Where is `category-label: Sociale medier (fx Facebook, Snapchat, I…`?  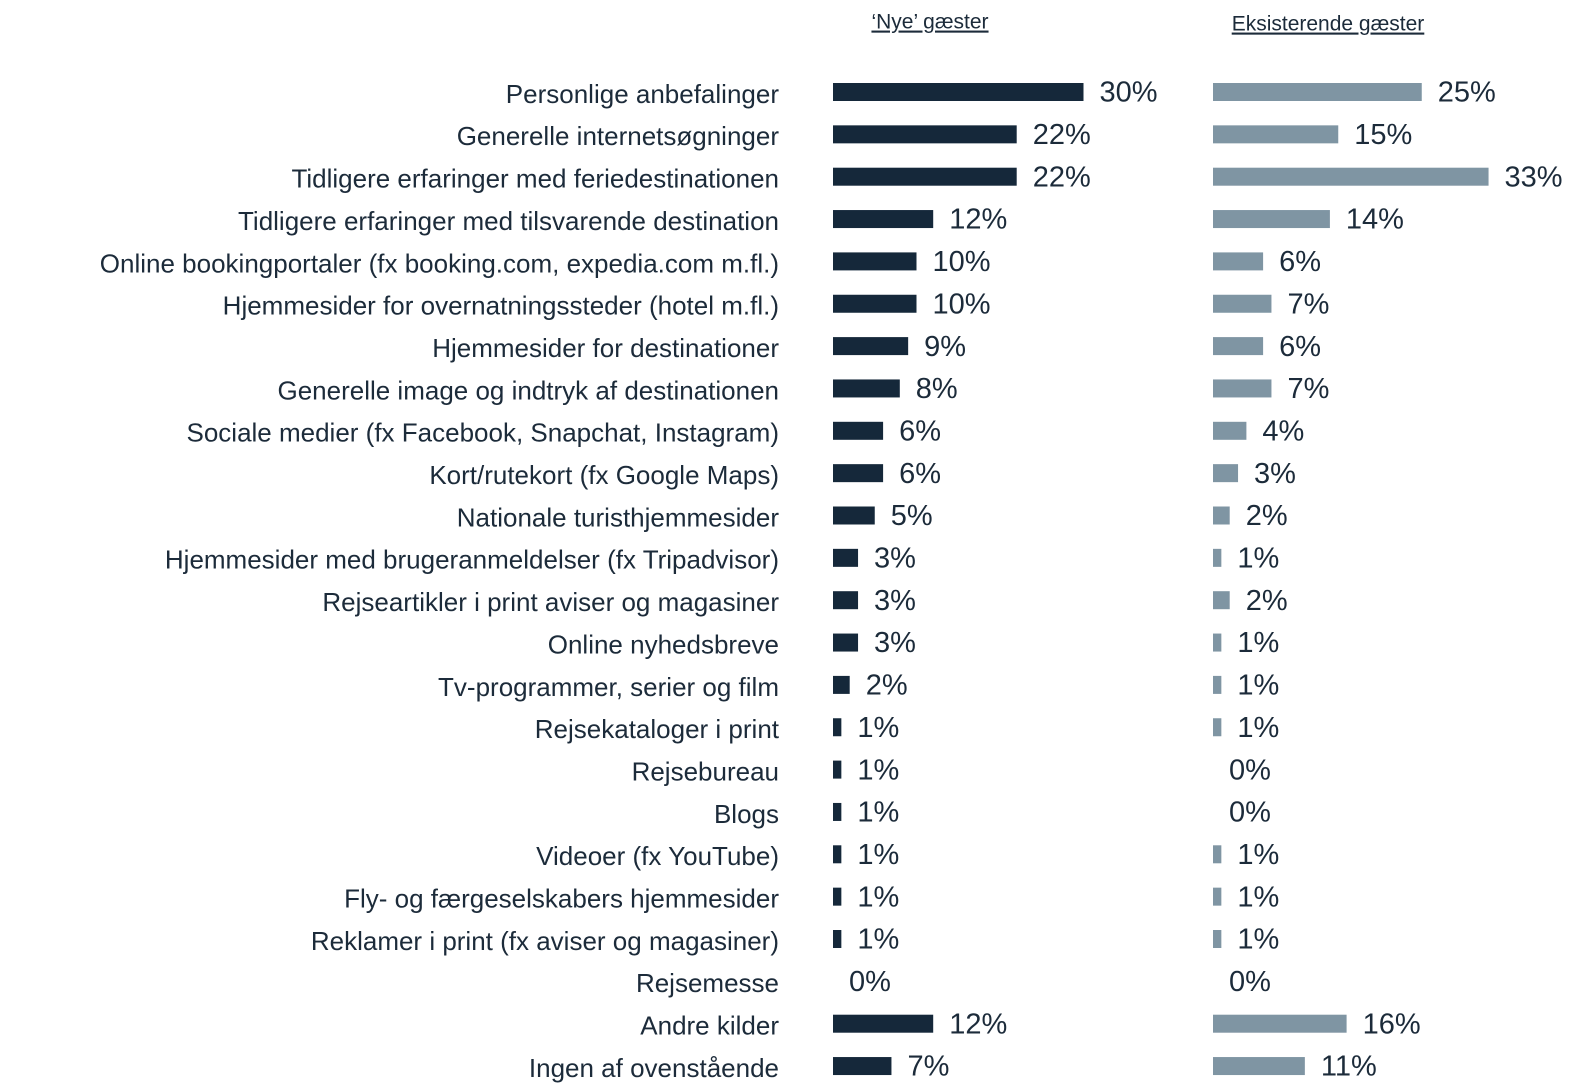 category-label: Sociale medier (fx Facebook, Snapchat, I… is located at coordinates (482, 433).